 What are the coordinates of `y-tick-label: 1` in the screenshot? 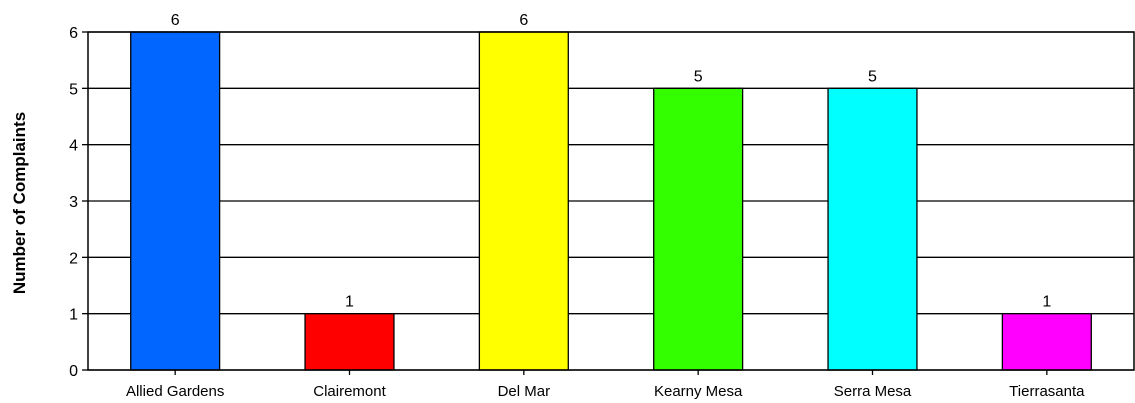 It's located at (73, 315).